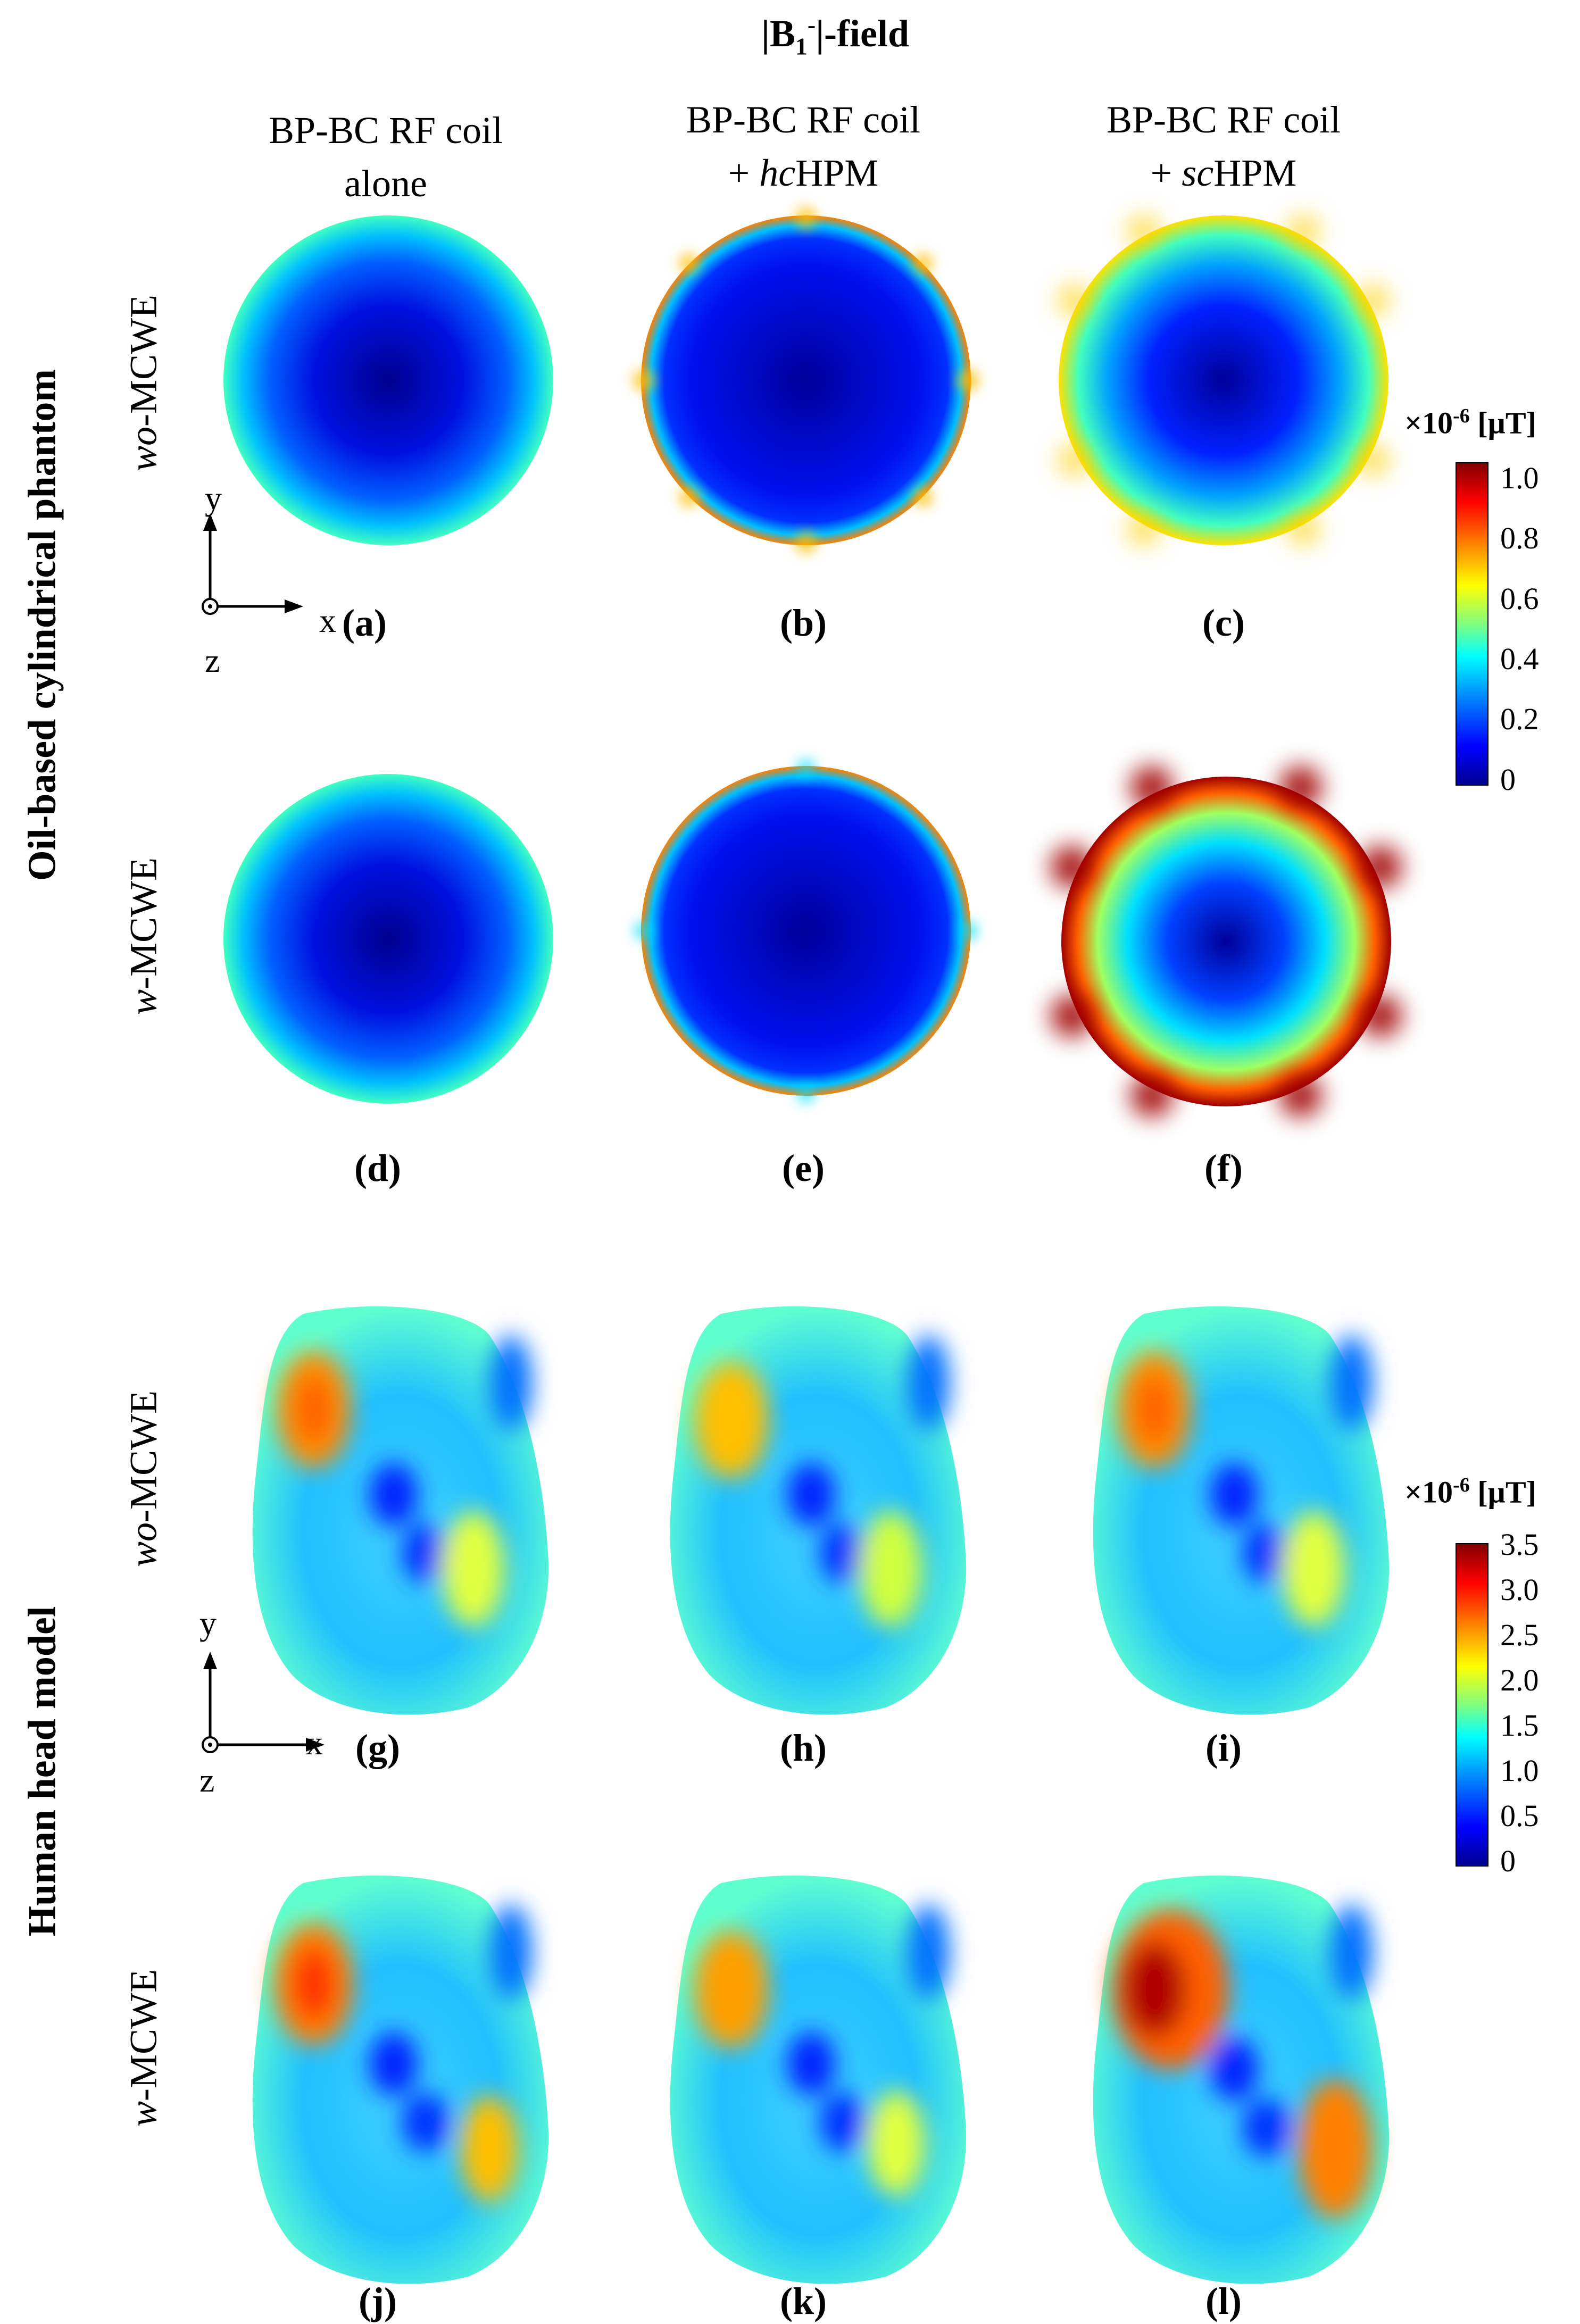  I want to click on colorbar-title-1: ×10-6 [µT], so click(1470, 422).